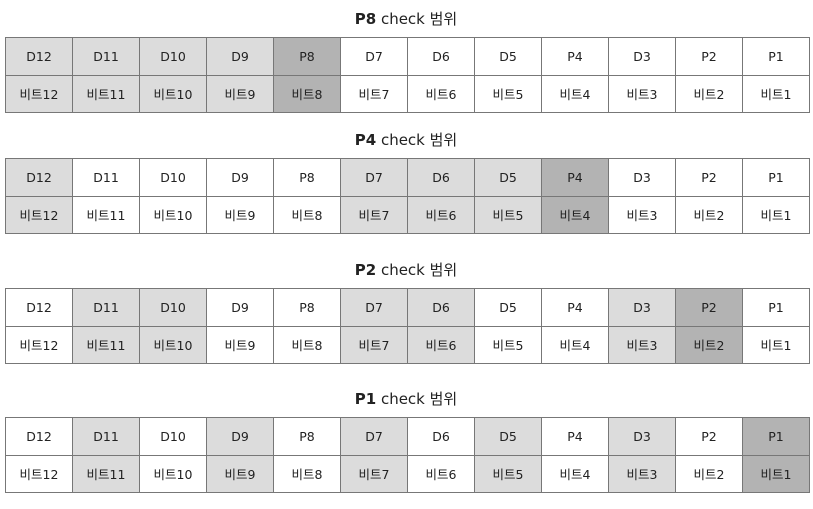  Describe the element at coordinates (374, 93) in the screenshot. I see `bit-cell-white: 비트7` at that location.